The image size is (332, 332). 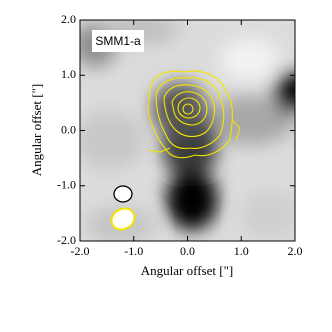 What do you see at coordinates (194, 114) in the screenshot?
I see `contours` at bounding box center [194, 114].